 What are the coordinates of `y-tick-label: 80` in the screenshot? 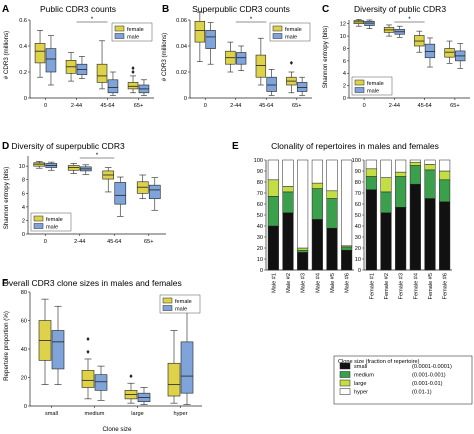 It's located at (358, 183).